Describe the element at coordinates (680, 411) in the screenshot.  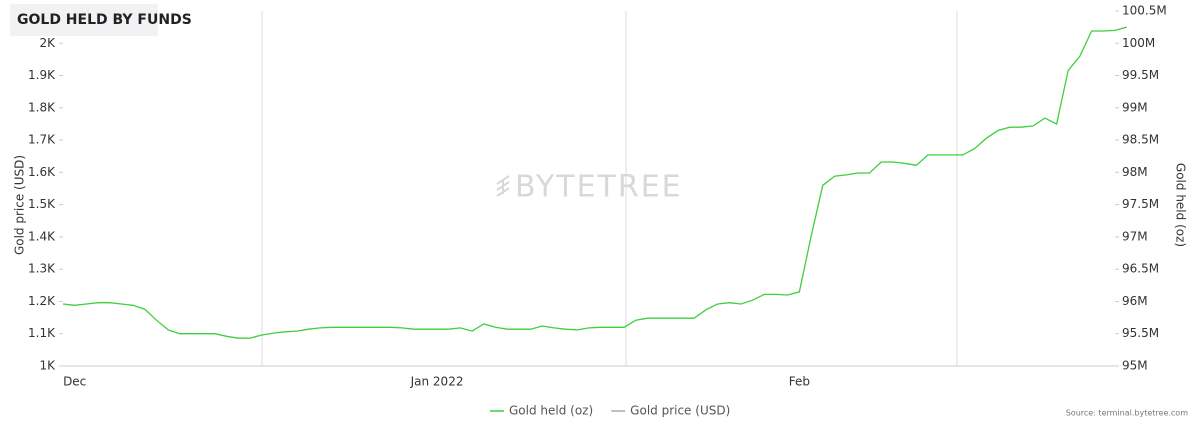
I see `legend-label: Gold price (USD)` at that location.